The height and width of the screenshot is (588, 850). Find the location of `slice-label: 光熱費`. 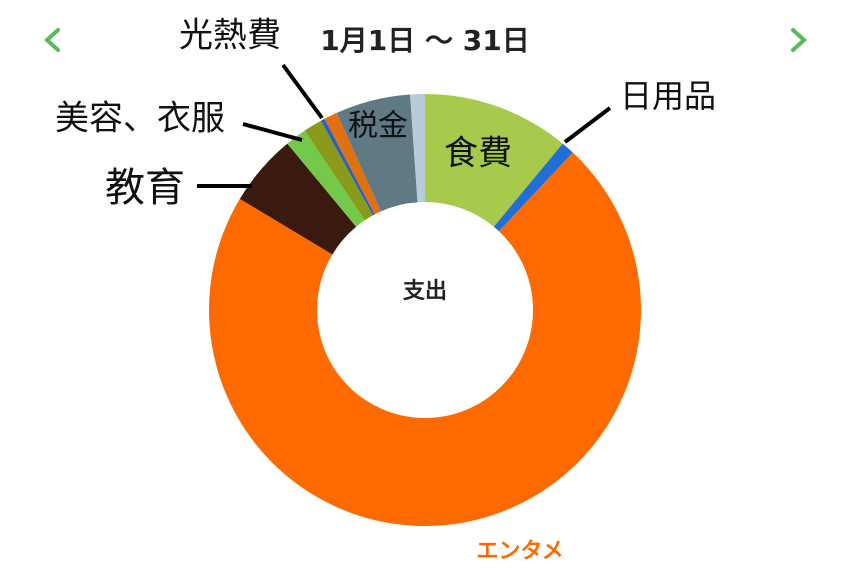

slice-label: 光熱費 is located at coordinates (230, 36).